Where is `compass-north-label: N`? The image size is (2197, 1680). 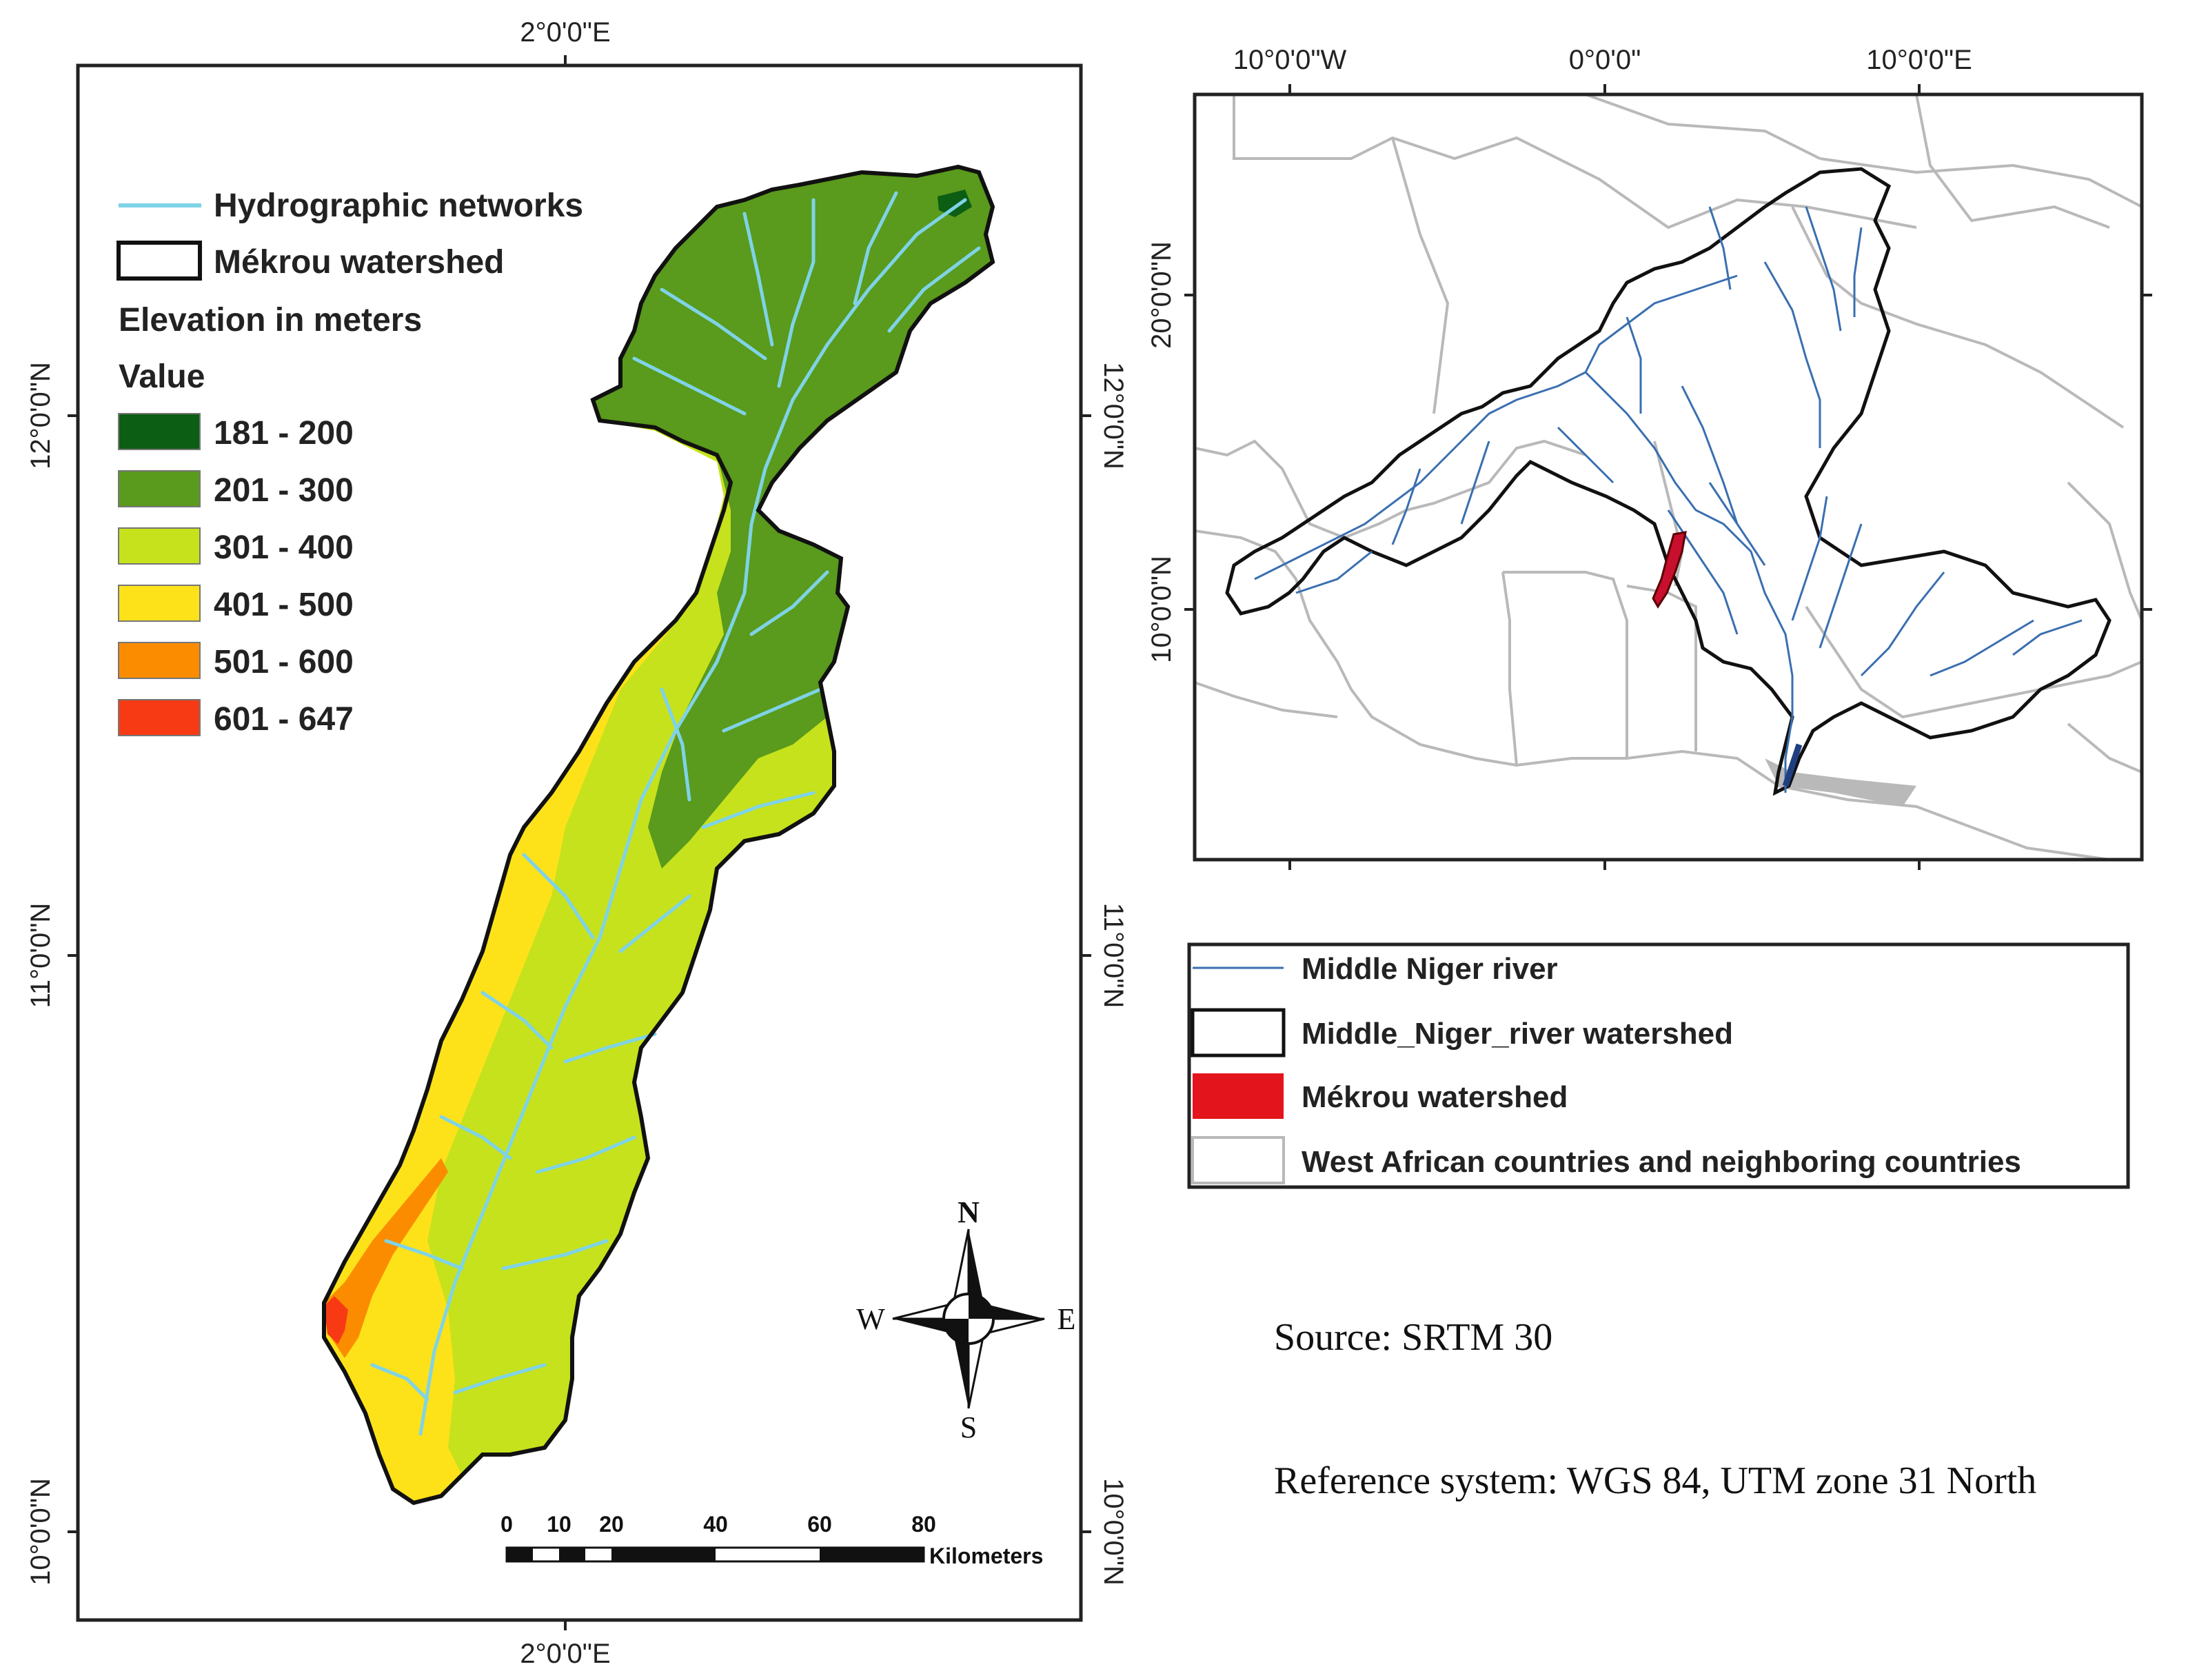 compass-north-label: N is located at coordinates (969, 1212).